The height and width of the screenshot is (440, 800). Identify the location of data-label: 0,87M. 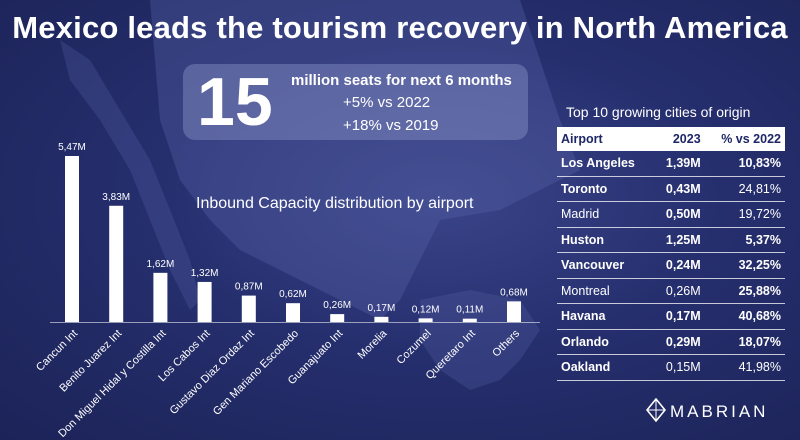
(249, 287).